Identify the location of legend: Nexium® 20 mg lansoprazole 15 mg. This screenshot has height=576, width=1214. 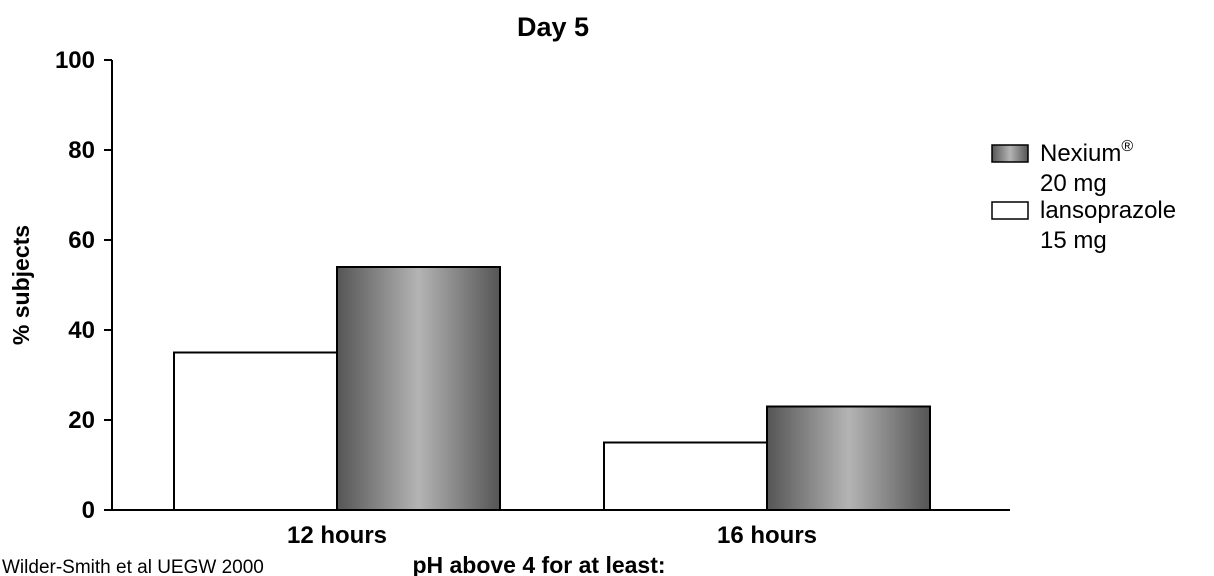
(1083, 196).